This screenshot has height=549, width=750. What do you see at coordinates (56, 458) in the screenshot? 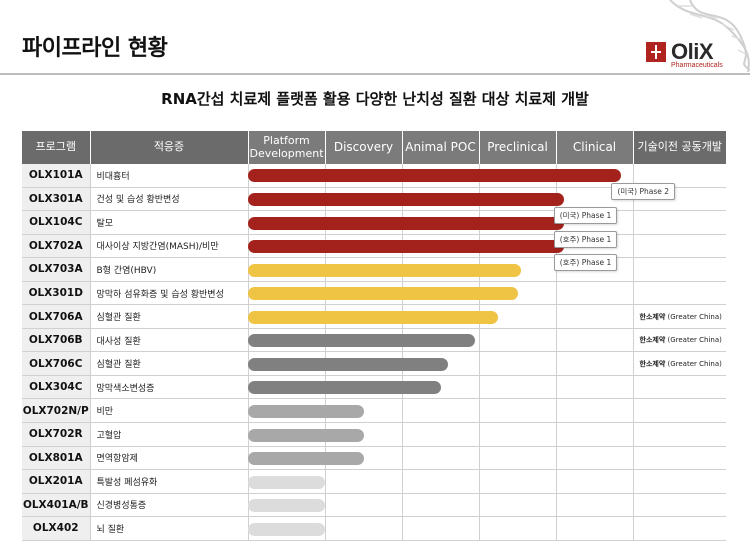
I see `program-code: OLX801A` at bounding box center [56, 458].